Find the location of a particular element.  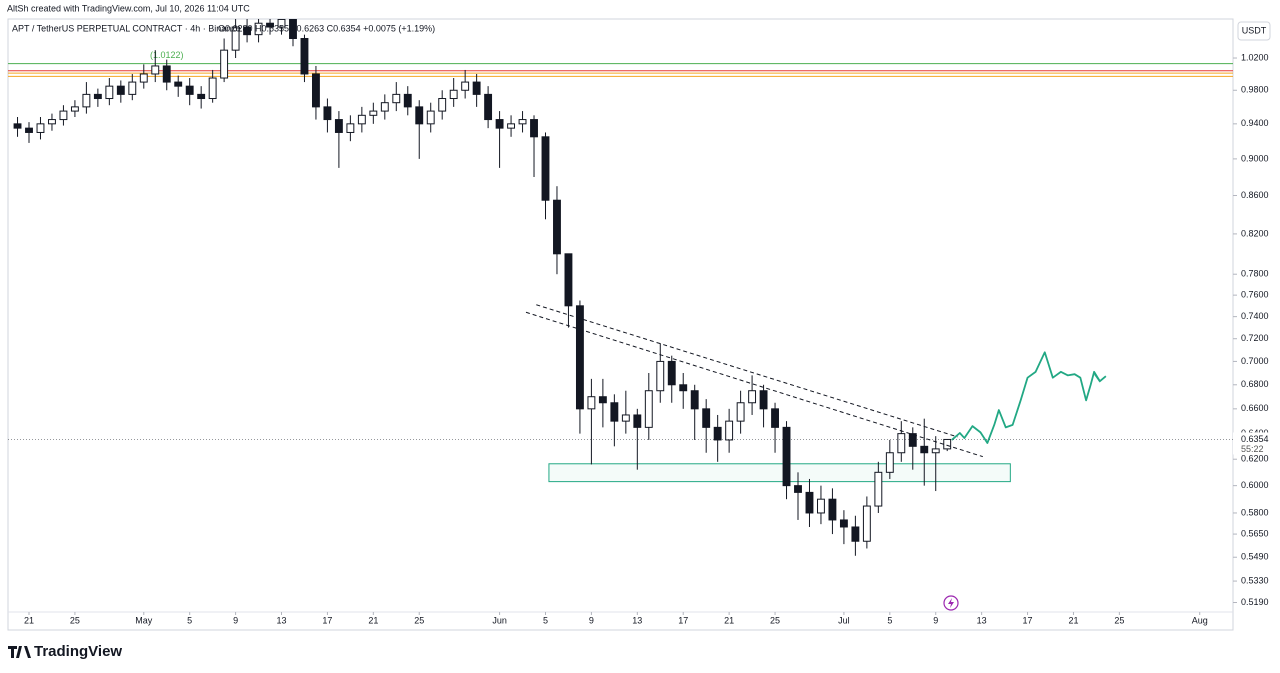

y-tick-label: 0.8200 is located at coordinates (1255, 233).